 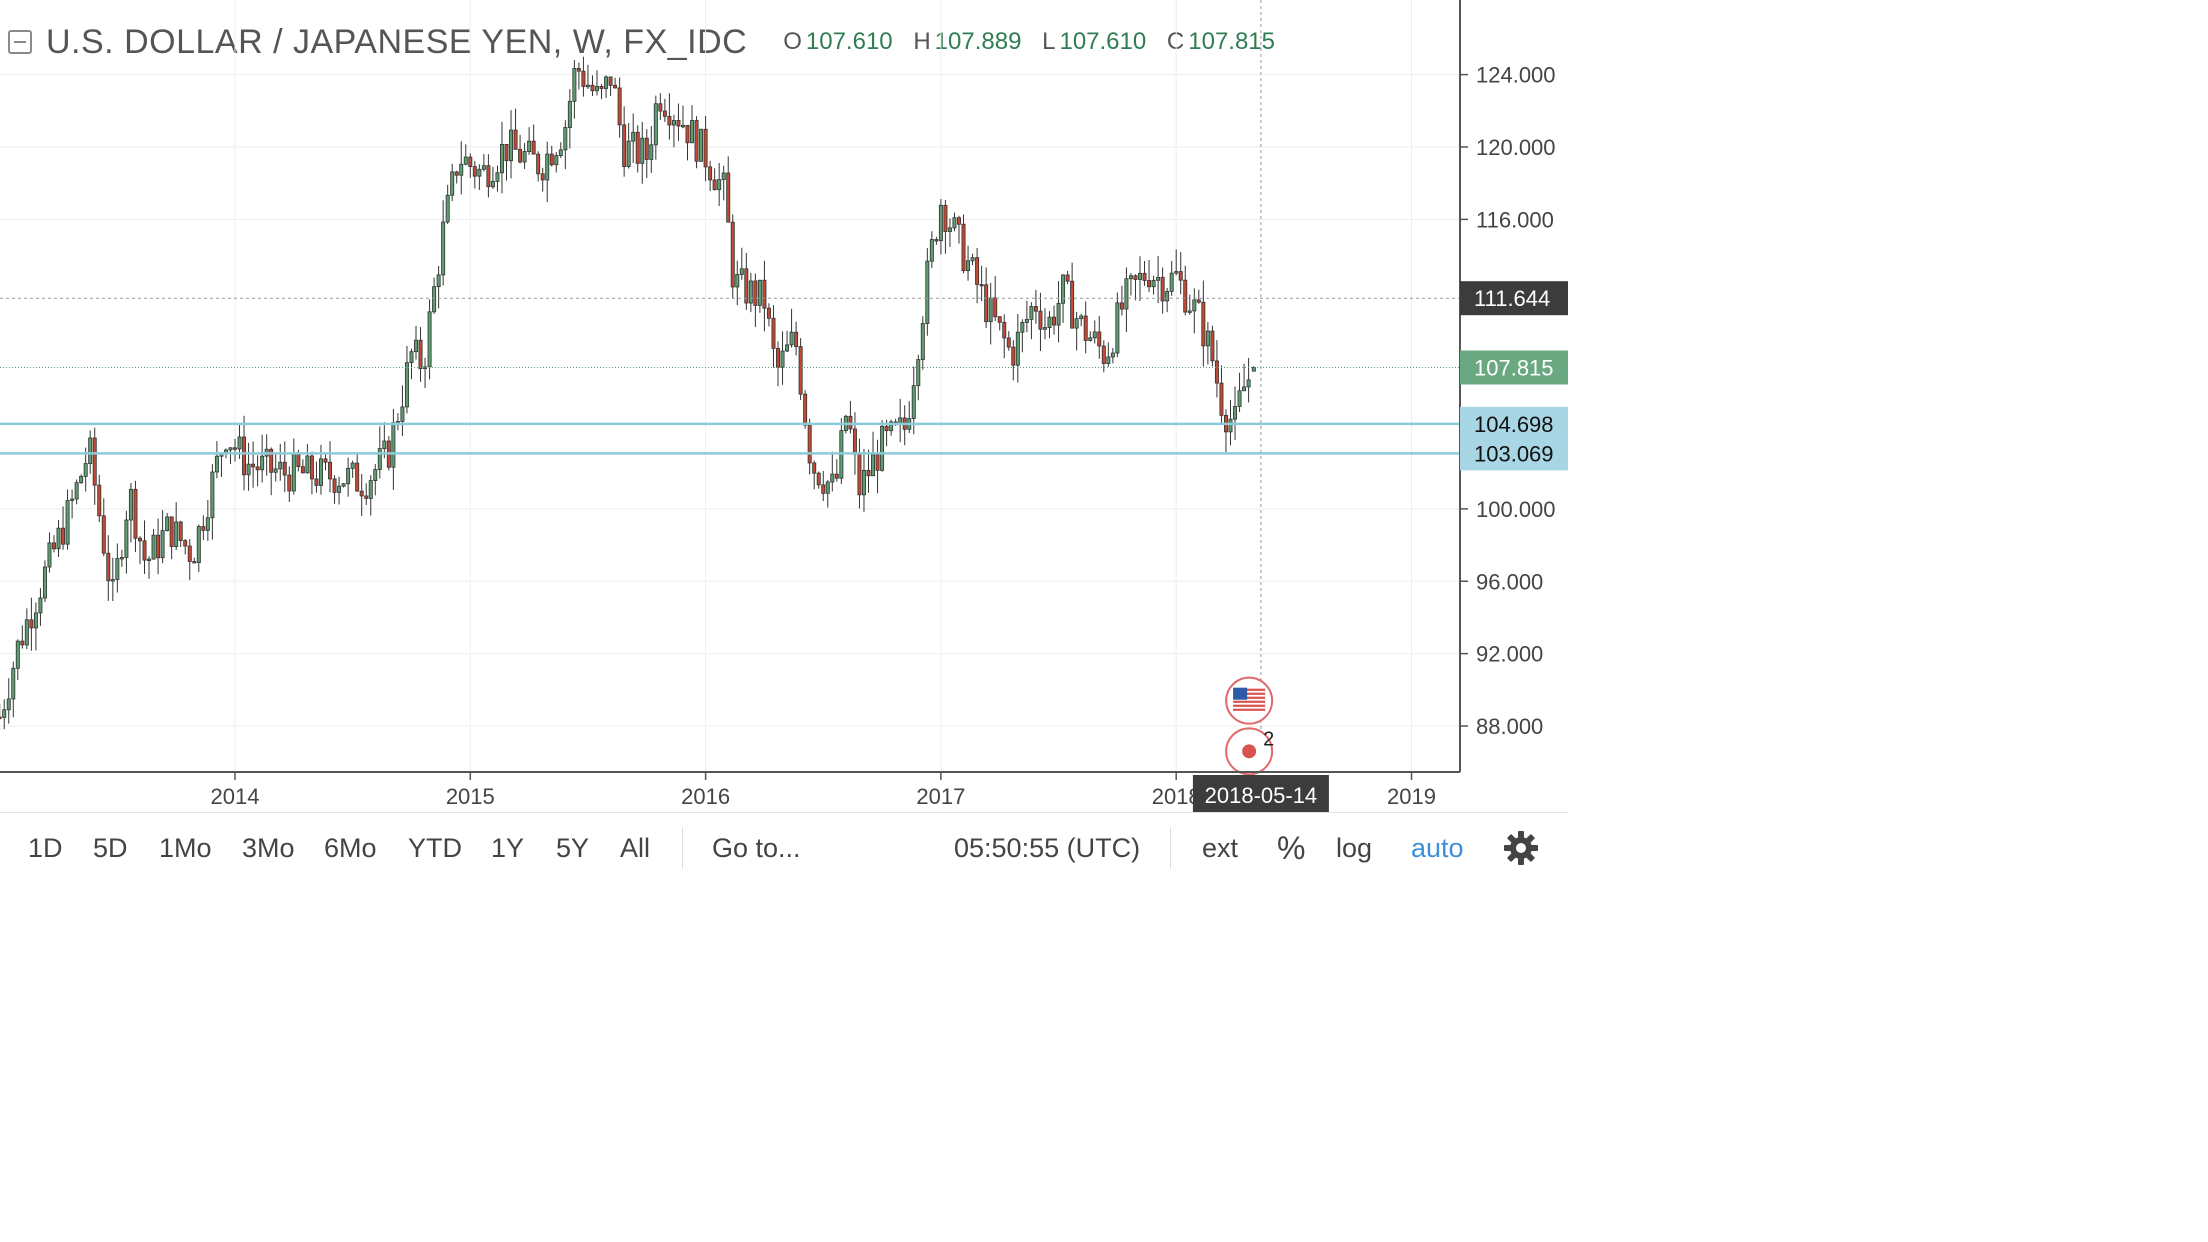 What do you see at coordinates (268, 848) in the screenshot?
I see `range-3mo-button: 3Mo` at bounding box center [268, 848].